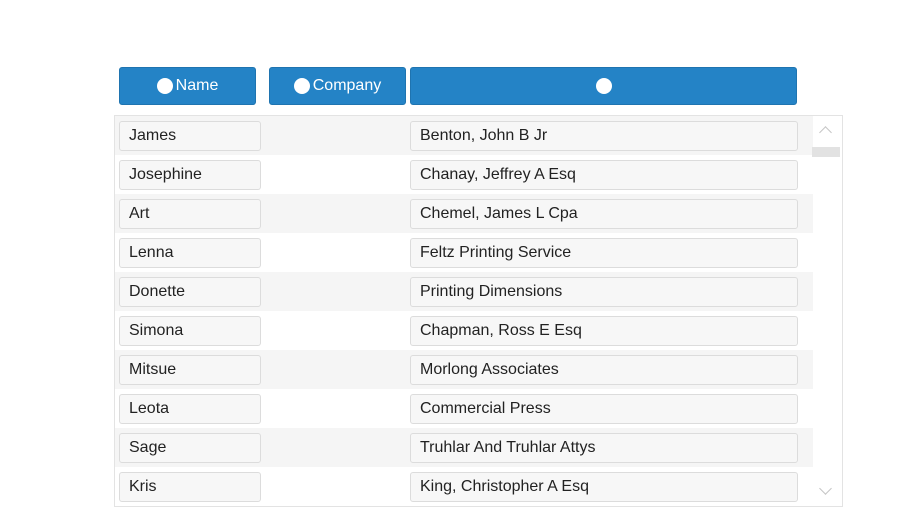 Image resolution: width=907 pixels, height=525 pixels. I want to click on table-row: Simona Chapman, Ross E Esq, so click(464, 330).